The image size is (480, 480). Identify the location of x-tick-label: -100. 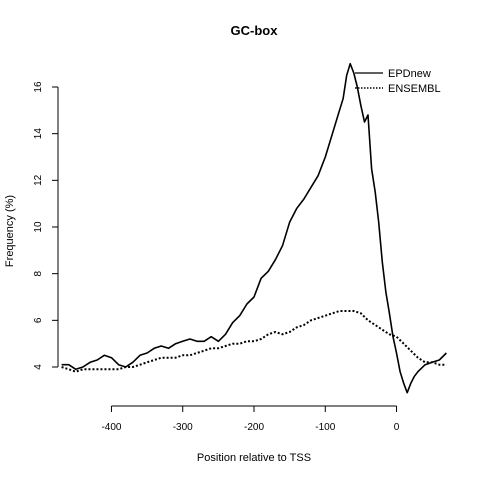
(325, 427).